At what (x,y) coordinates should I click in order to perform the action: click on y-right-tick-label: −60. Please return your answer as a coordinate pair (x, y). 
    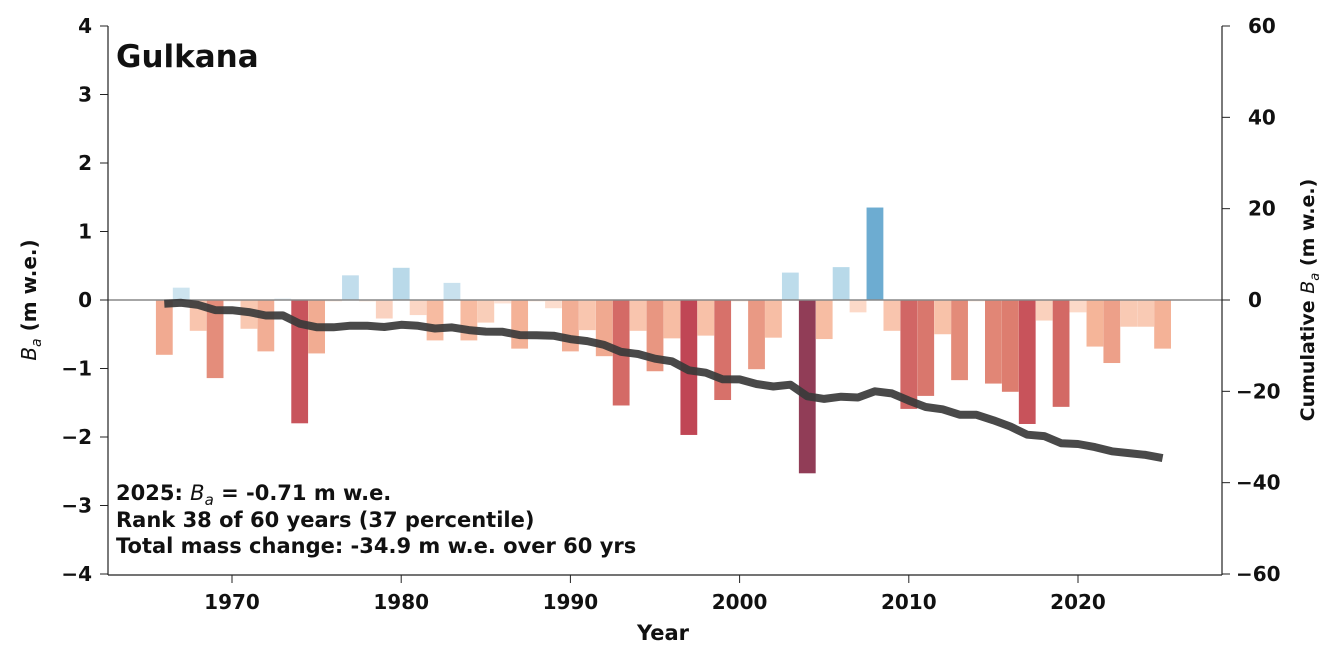
    Looking at the image, I should click on (1258, 574).